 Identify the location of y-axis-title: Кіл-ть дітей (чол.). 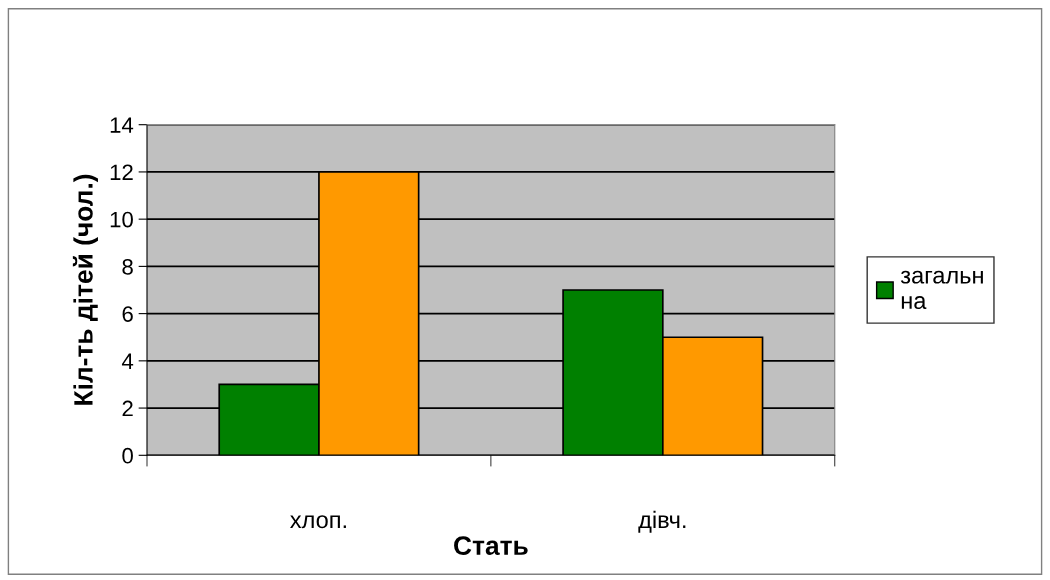
(85, 289).